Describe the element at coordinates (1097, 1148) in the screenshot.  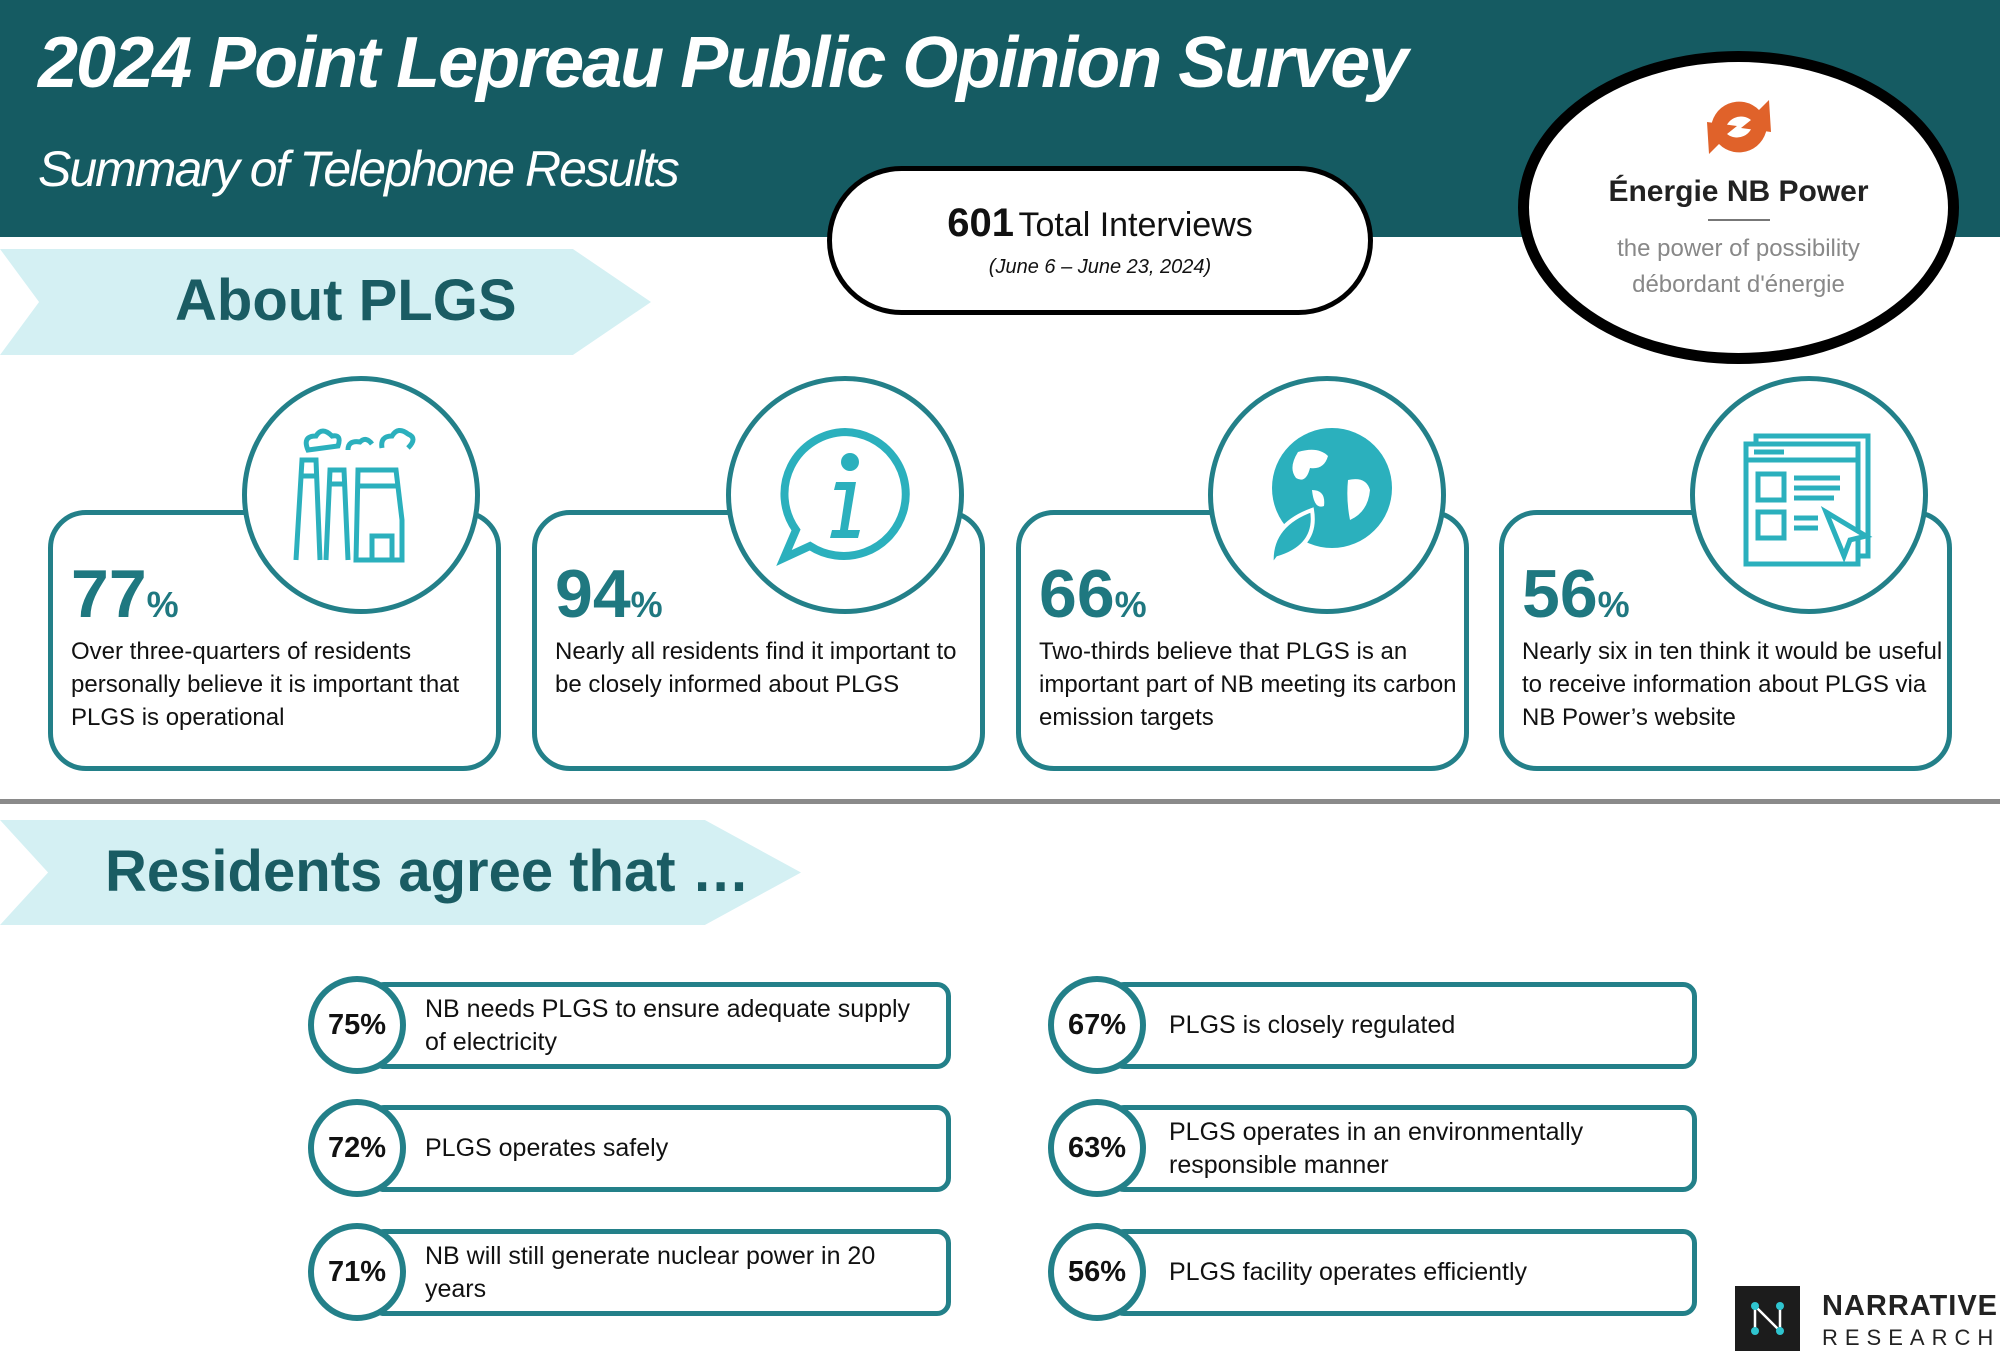
I see `agree-percent: 63%` at that location.